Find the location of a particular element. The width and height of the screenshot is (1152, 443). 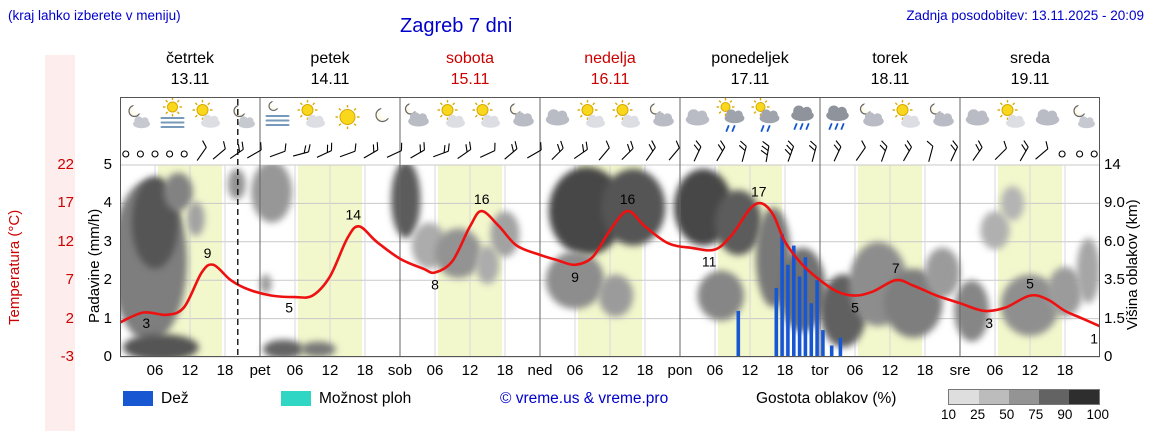

day-header: sobota 15.11 is located at coordinates (470, 69).